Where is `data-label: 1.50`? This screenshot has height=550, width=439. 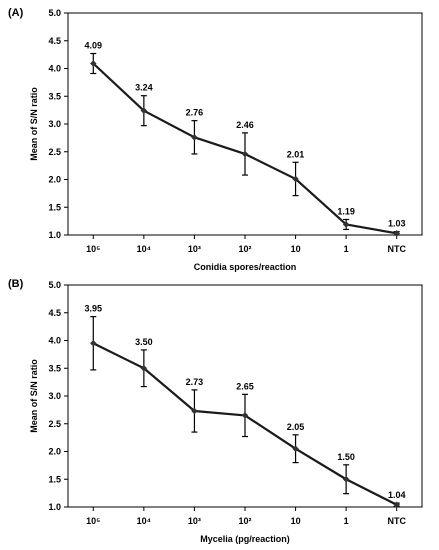 data-label: 1.50 is located at coordinates (346, 457).